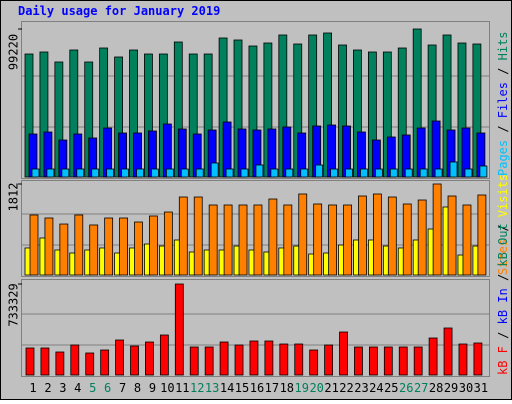  What do you see at coordinates (331, 388) in the screenshot?
I see `x-tick-label: 21` at bounding box center [331, 388].